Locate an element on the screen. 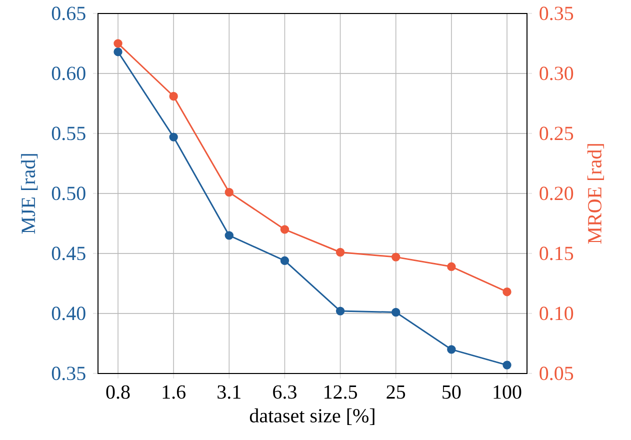 The image size is (631, 440). y2-axis-title: MROE [rad] is located at coordinates (595, 194).